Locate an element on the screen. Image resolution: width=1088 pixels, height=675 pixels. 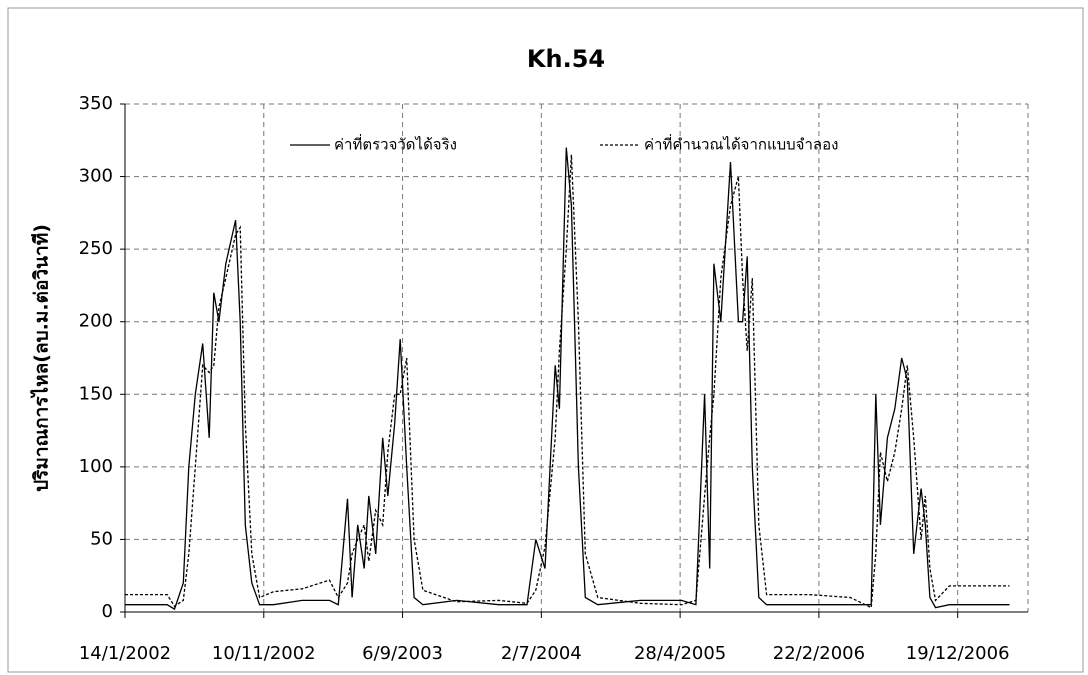
x-tick-label: 22/2/2006 is located at coordinates (819, 653).